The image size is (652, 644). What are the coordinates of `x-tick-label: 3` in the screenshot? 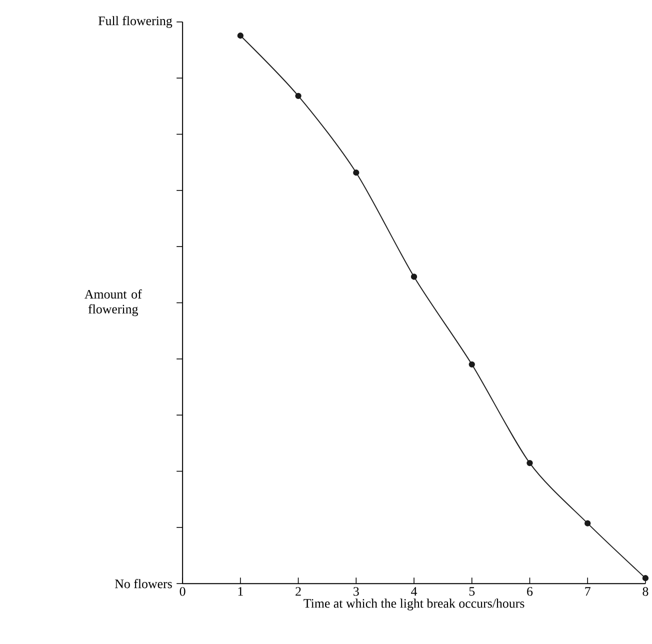 It's located at (356, 591).